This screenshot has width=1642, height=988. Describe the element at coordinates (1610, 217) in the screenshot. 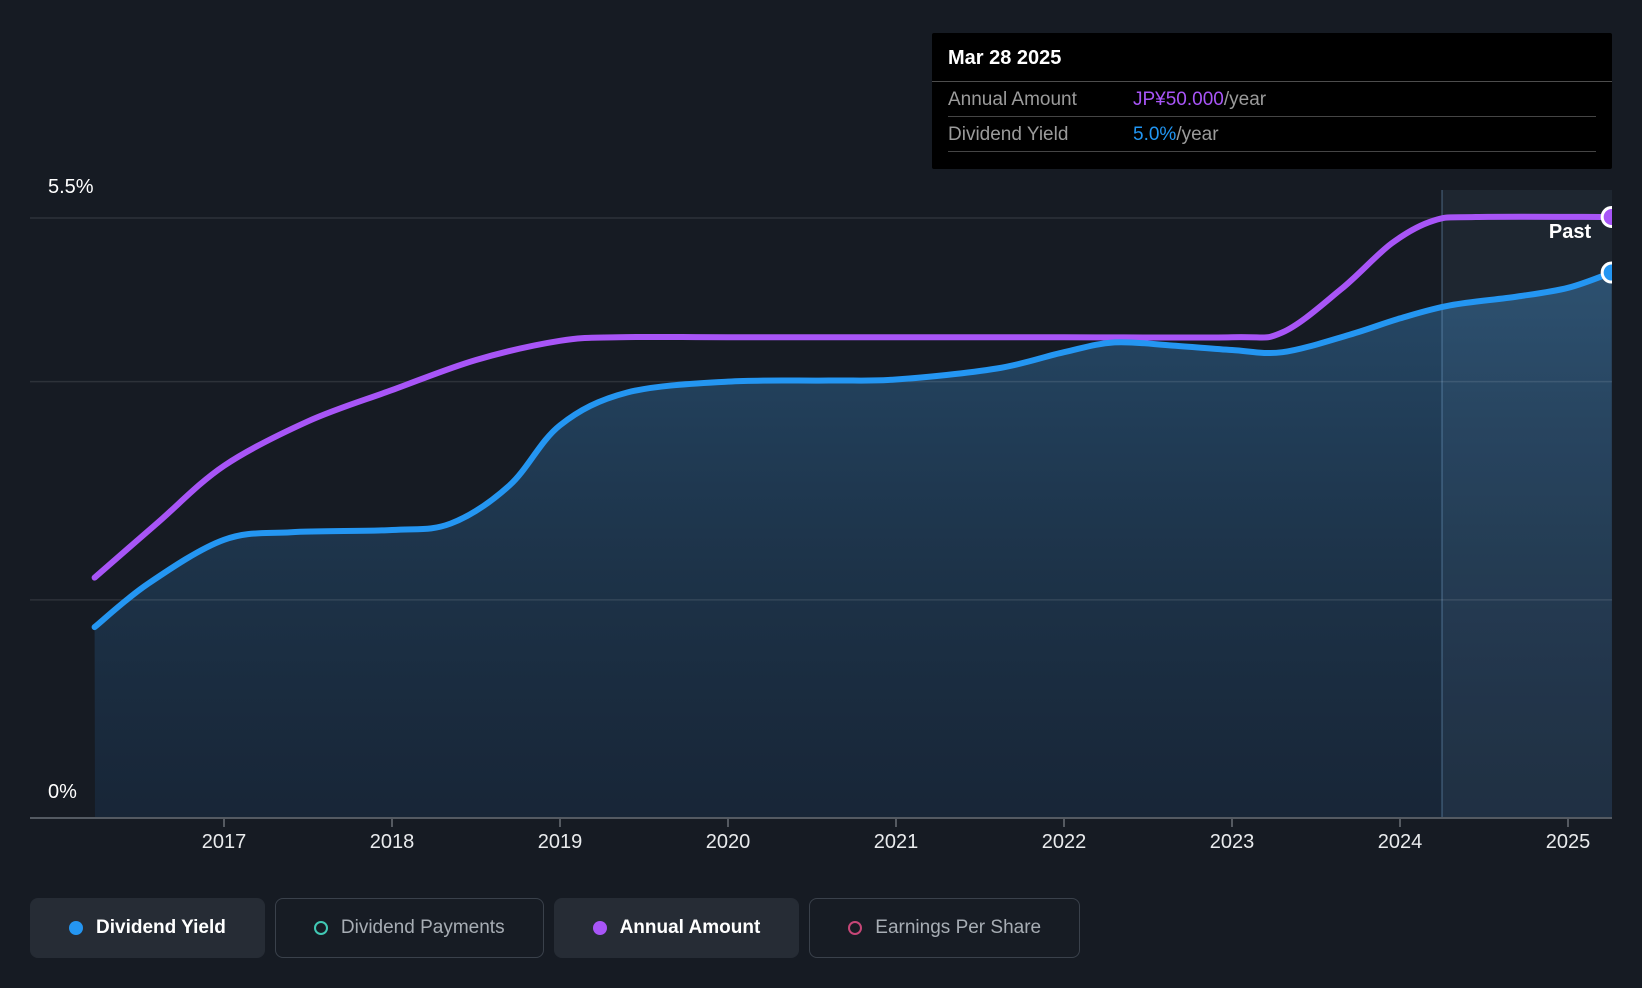

I see `annual-amount-end-marker` at that location.